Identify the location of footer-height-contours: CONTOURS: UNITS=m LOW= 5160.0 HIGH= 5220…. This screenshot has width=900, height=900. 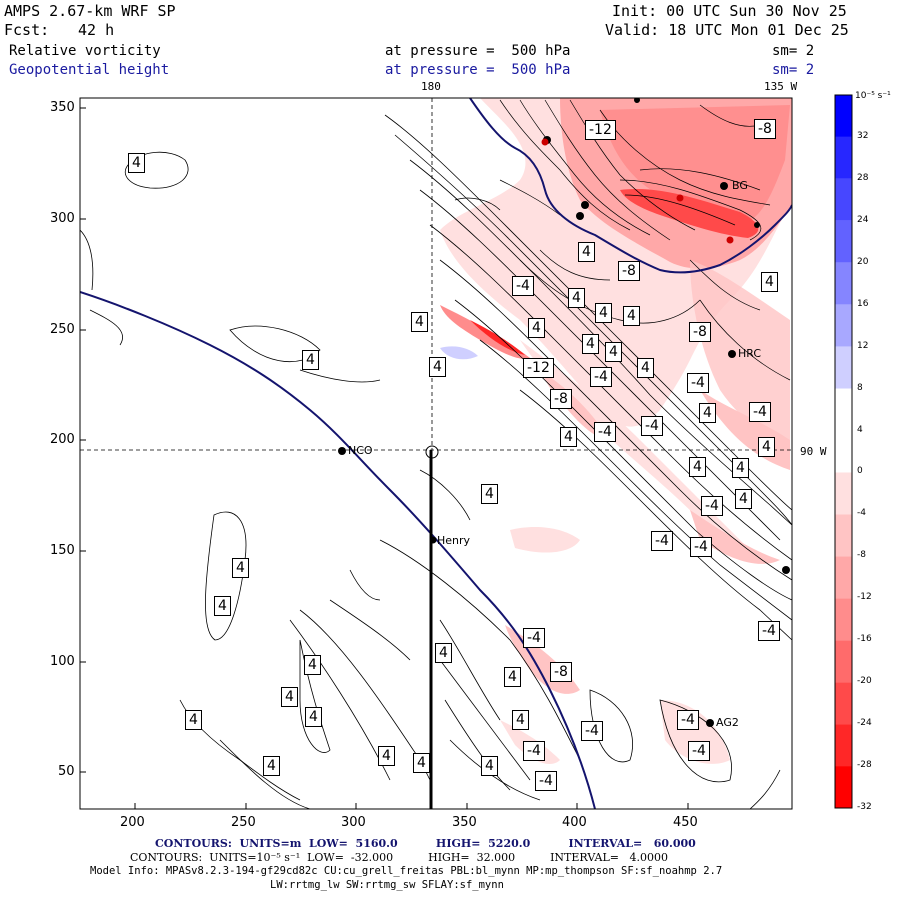
(425, 843).